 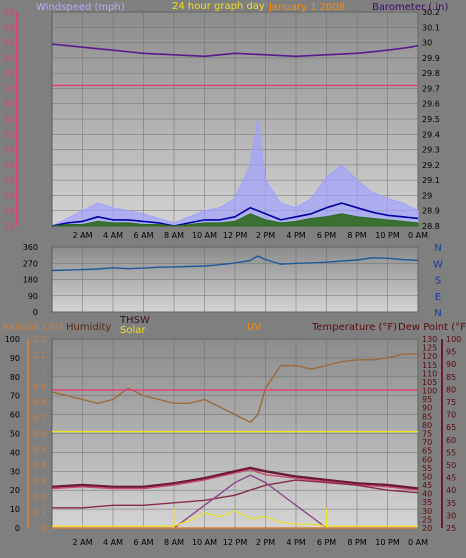 What do you see at coordinates (295, 542) in the screenshot?
I see `bottom-xtick: 4 PM` at bounding box center [295, 542].